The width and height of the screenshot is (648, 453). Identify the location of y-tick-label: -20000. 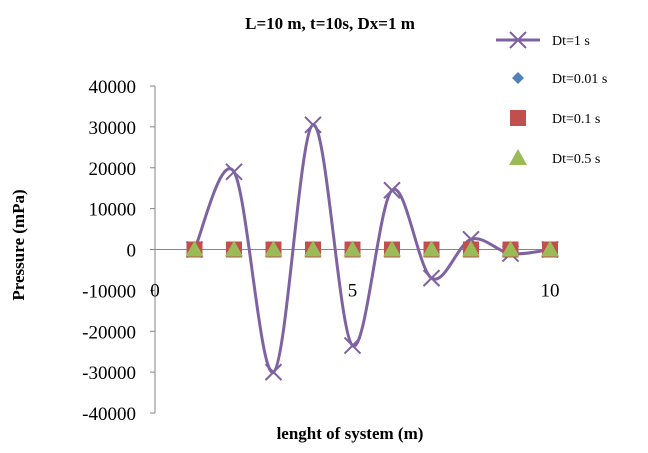
(109, 332).